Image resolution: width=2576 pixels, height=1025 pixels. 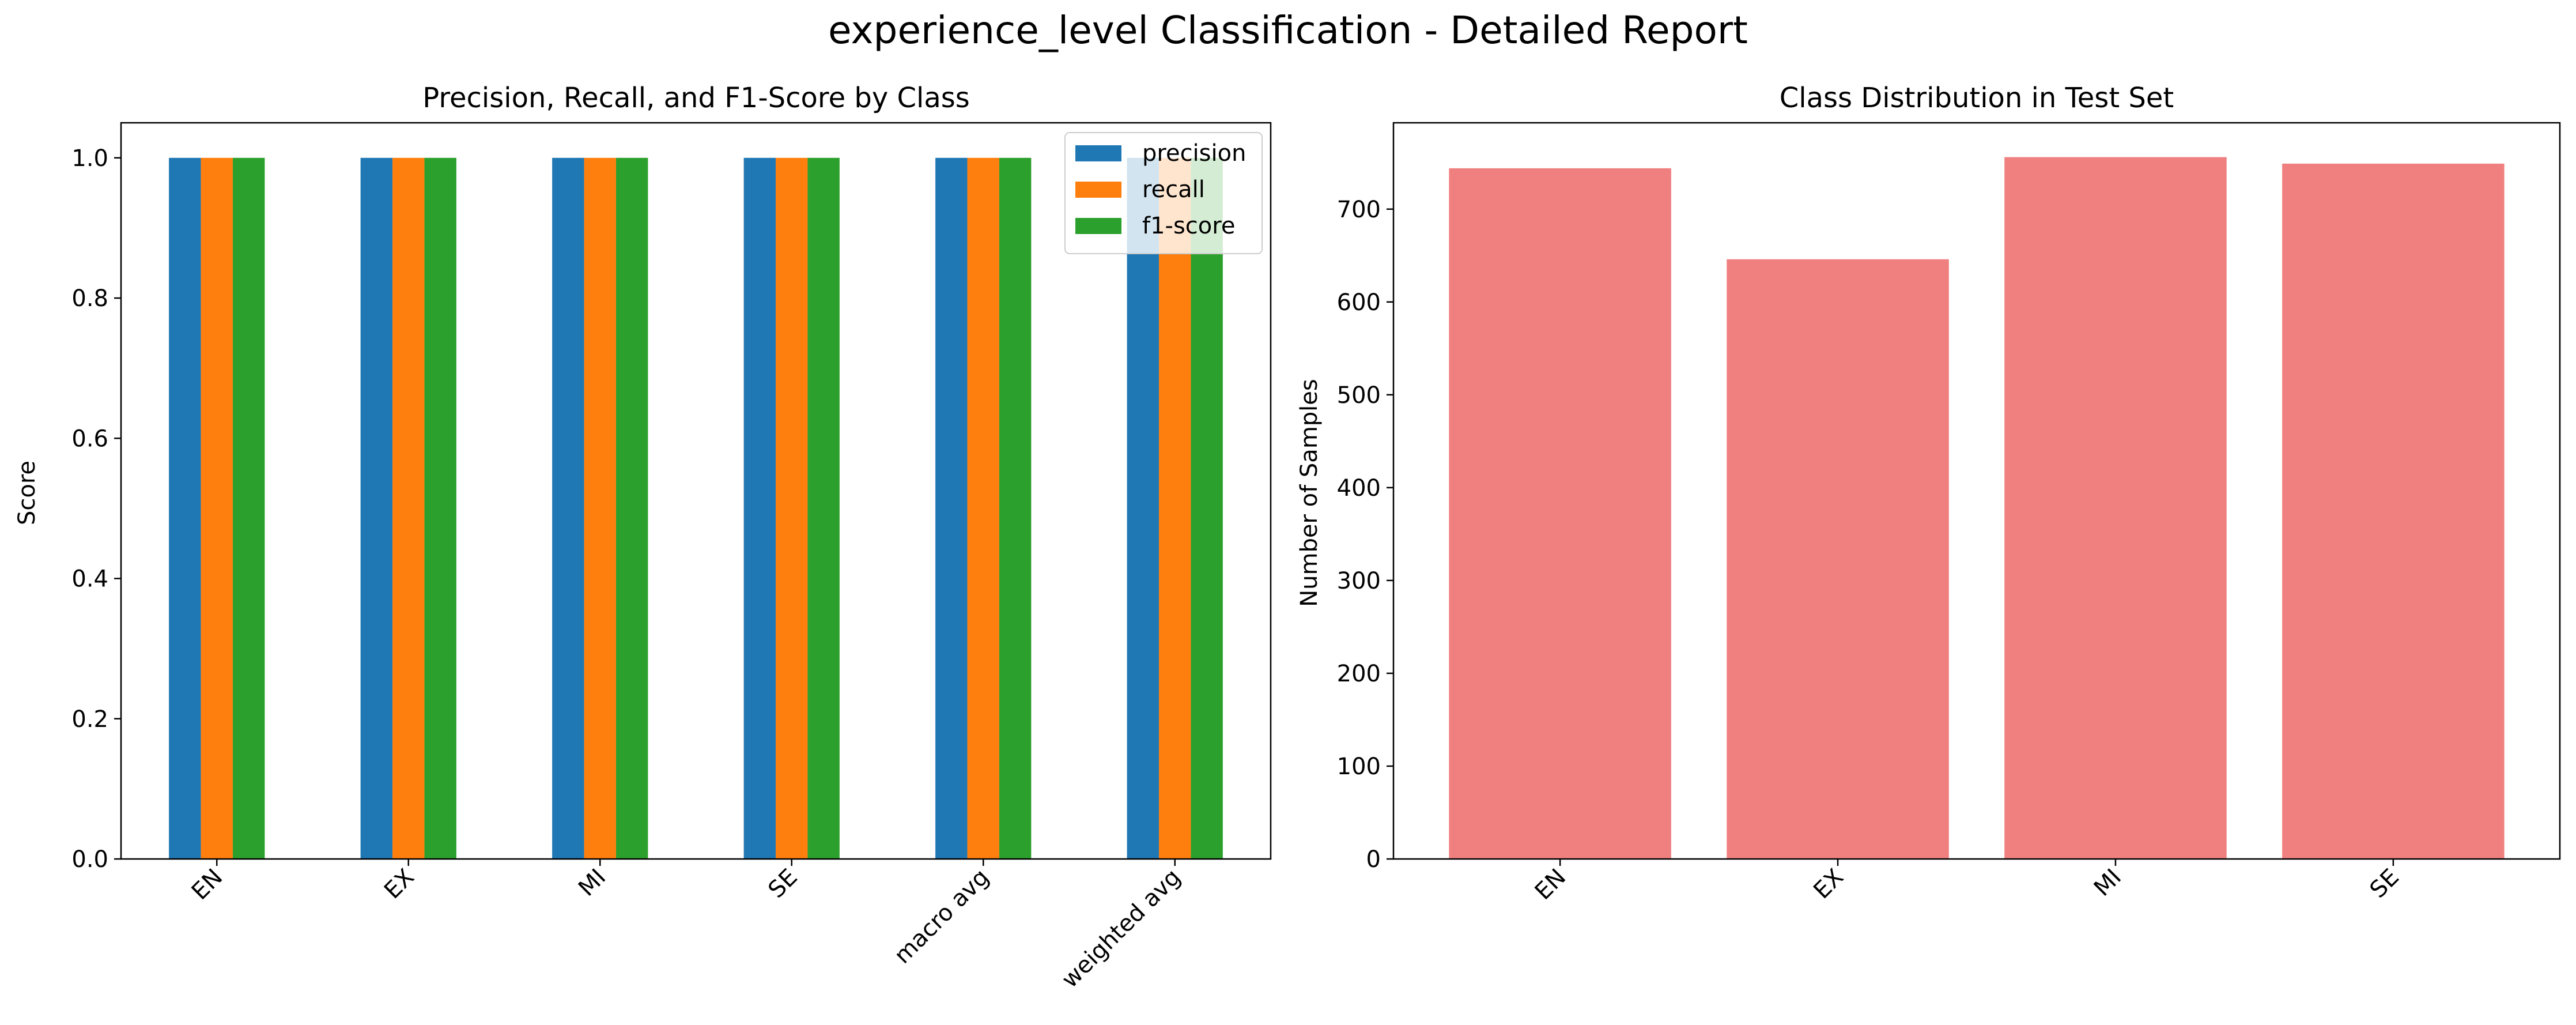 What do you see at coordinates (823, 508) in the screenshot?
I see `bar-f1-score-SE` at bounding box center [823, 508].